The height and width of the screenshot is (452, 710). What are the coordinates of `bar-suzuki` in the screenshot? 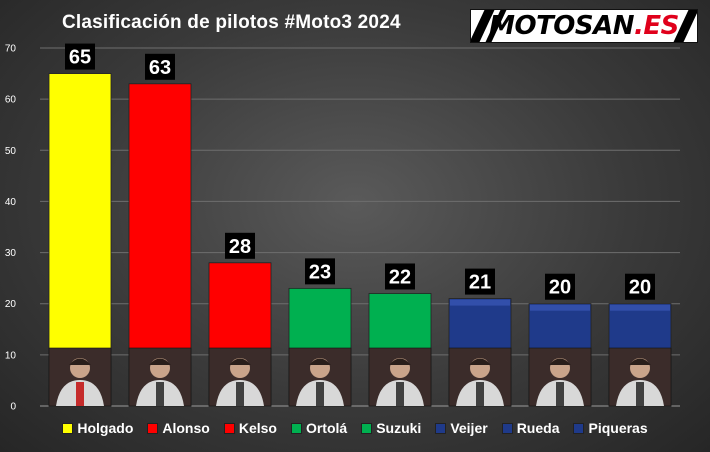 It's located at (400, 350).